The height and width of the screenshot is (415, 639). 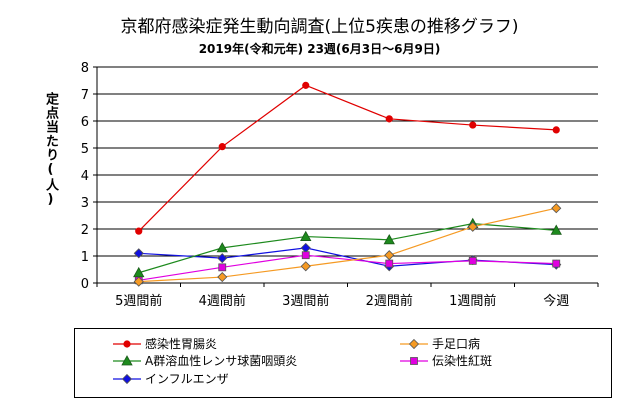 What do you see at coordinates (343, 363) in the screenshot?
I see `legend: 感染性胃腸炎 手足口病 A群溶血性レンサ球菌咽頭炎 伝染性紅斑インフルエンザ` at bounding box center [343, 363].